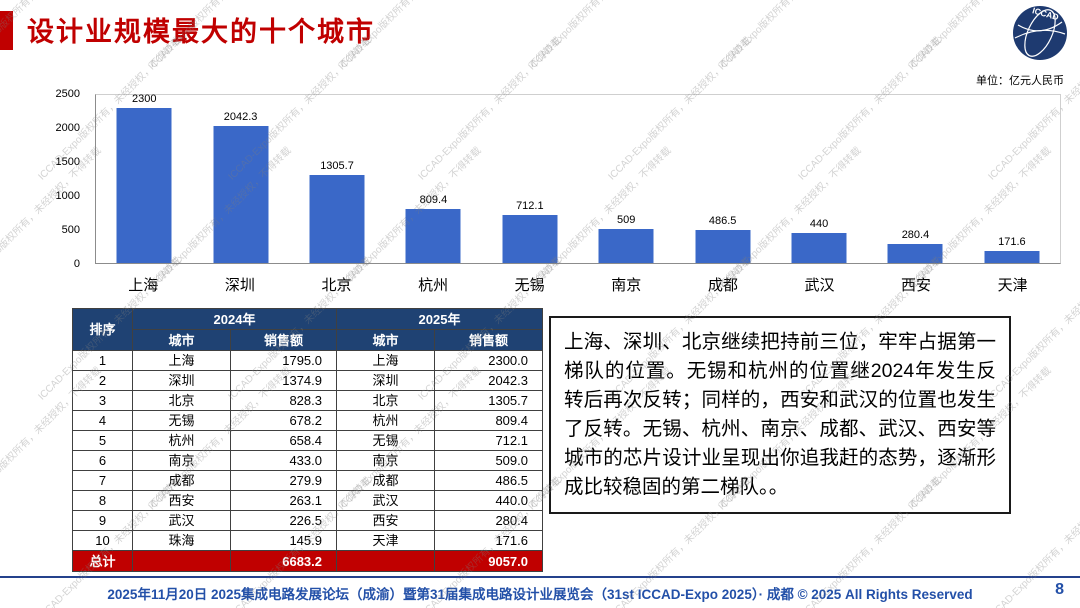 The height and width of the screenshot is (608, 1080). I want to click on x-axis-label: 无锡, so click(529, 285).